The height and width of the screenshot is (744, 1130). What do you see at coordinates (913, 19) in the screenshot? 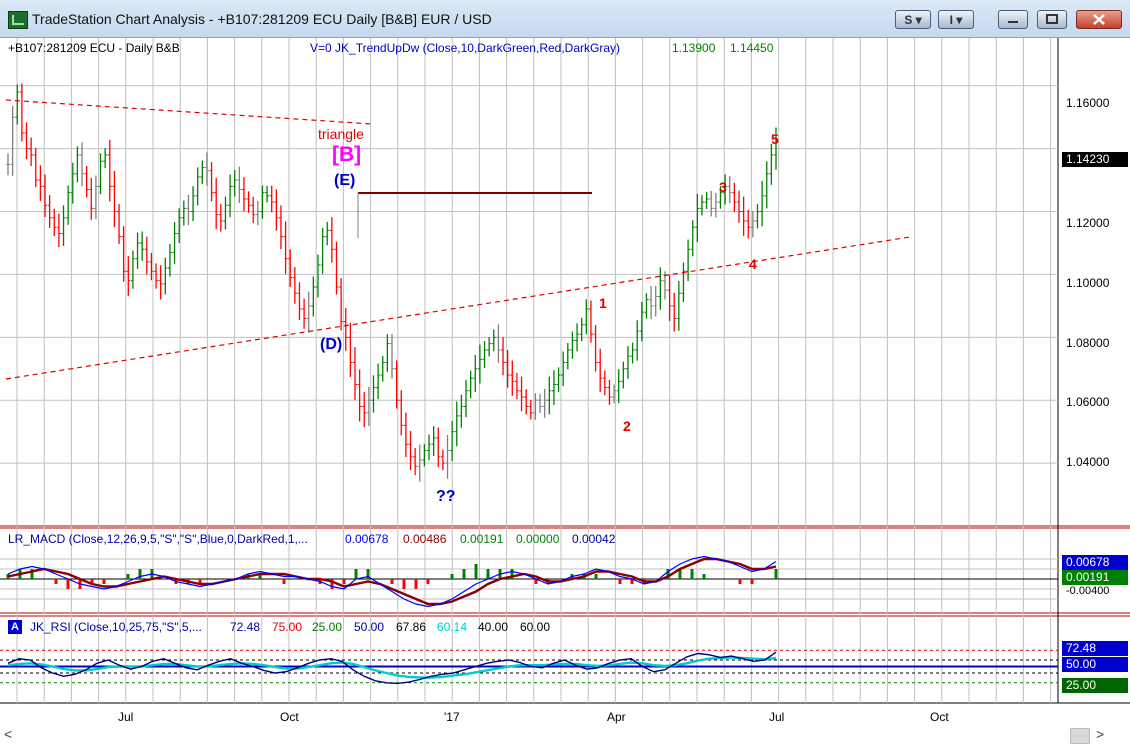
I see `styles-button: S ▾` at bounding box center [913, 19].